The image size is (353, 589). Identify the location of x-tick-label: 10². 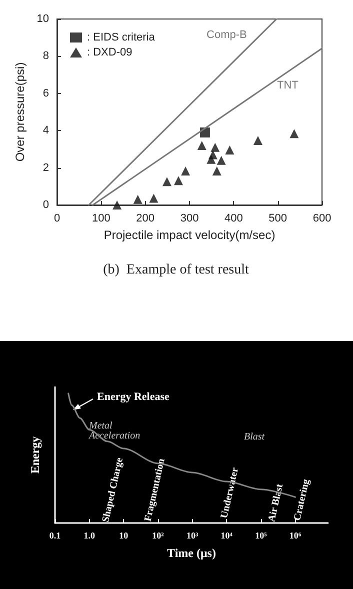
(158, 535).